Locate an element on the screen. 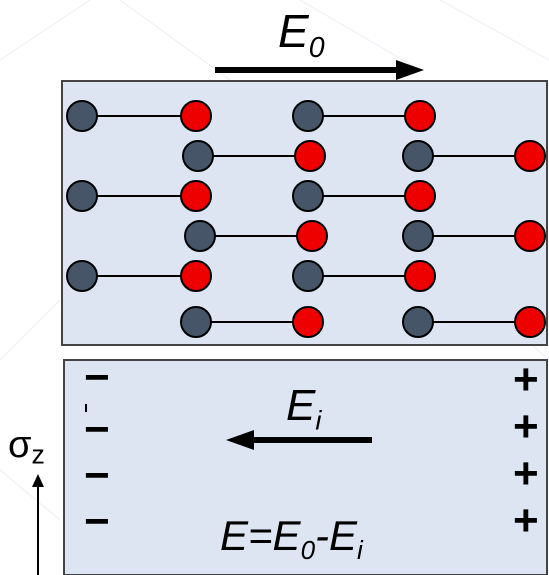 This screenshot has height=575, width=549. applied-field-label: E0 is located at coordinates (301, 34).